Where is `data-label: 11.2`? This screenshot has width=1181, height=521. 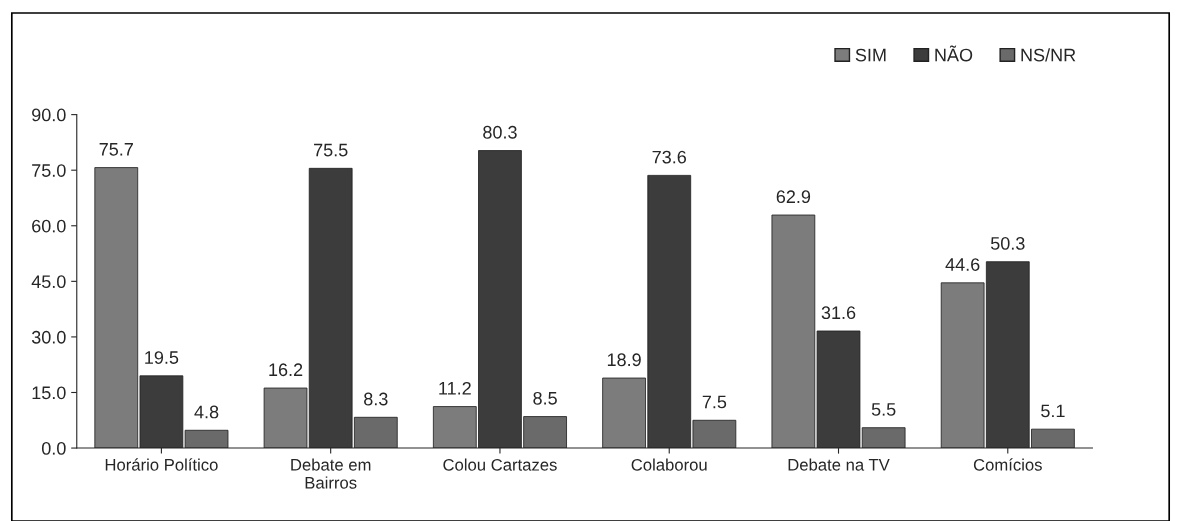
data-label: 11.2 is located at coordinates (455, 388).